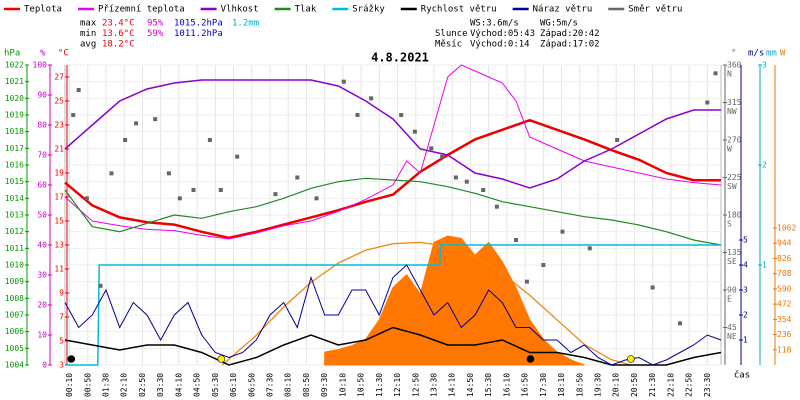  Describe the element at coordinates (12, 54) in the screenshot. I see `axis-unit: hPa` at that location.